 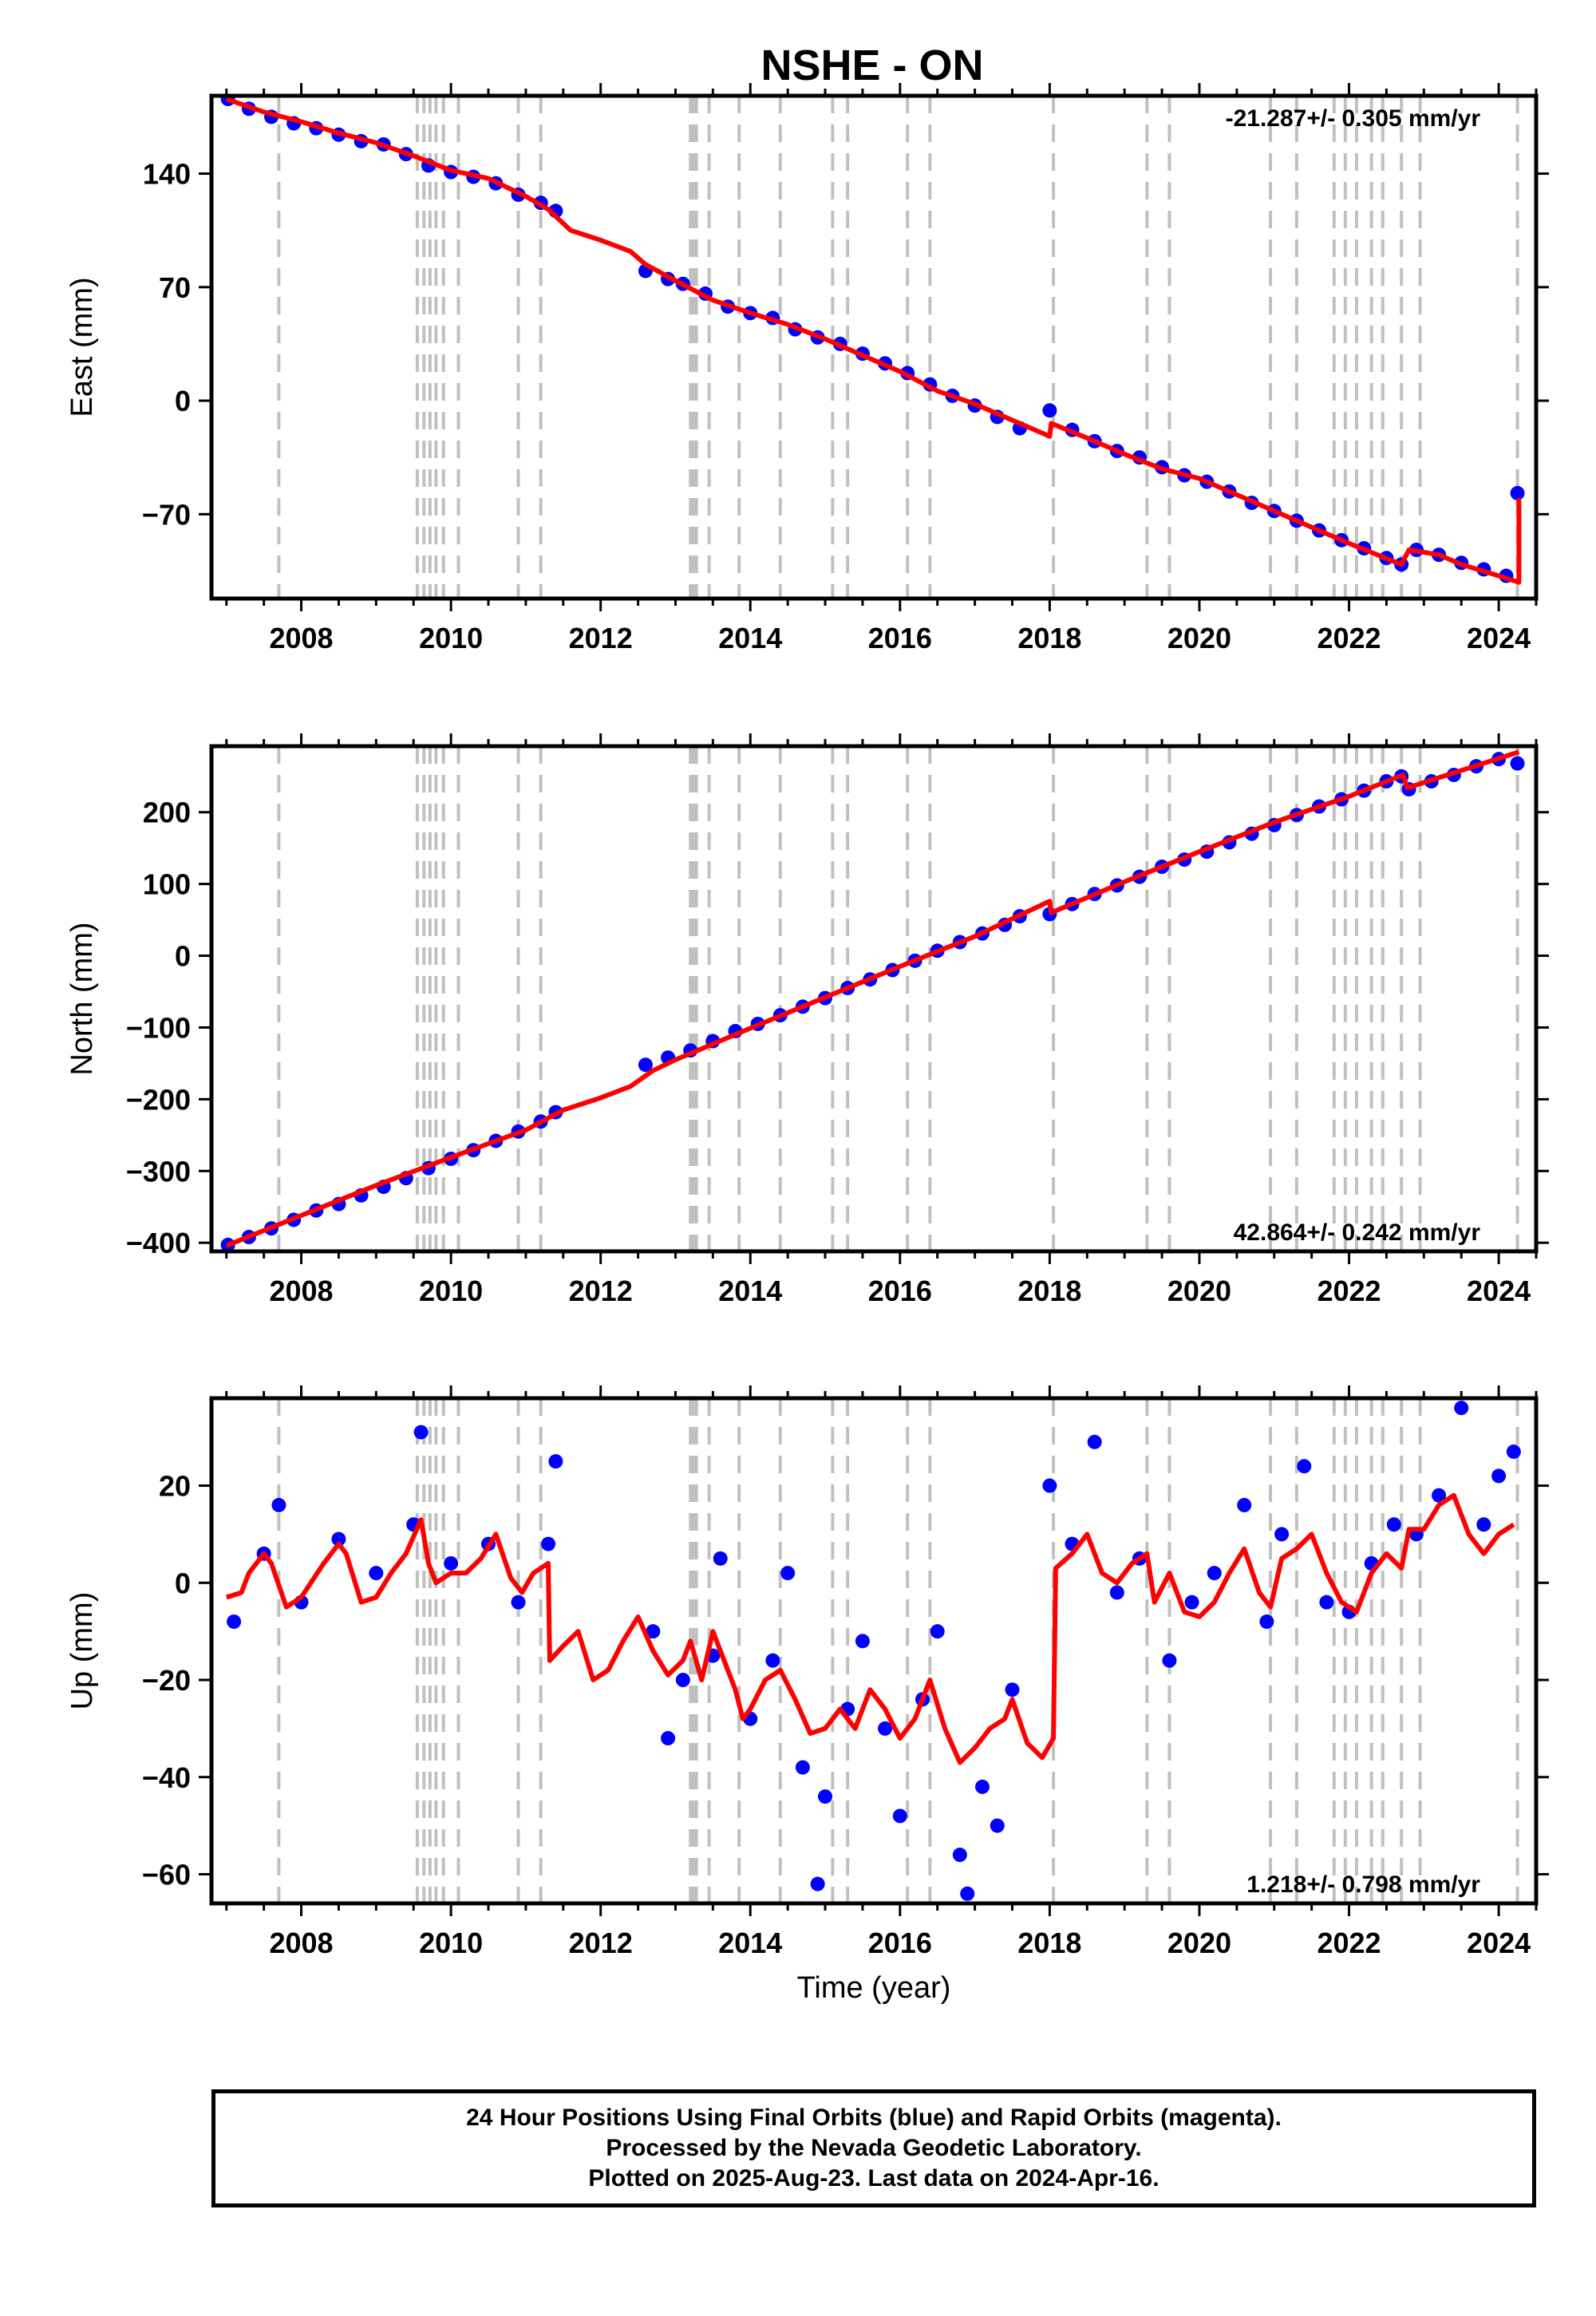 I want to click on y-tick-label: −200, so click(x=158, y=1099).